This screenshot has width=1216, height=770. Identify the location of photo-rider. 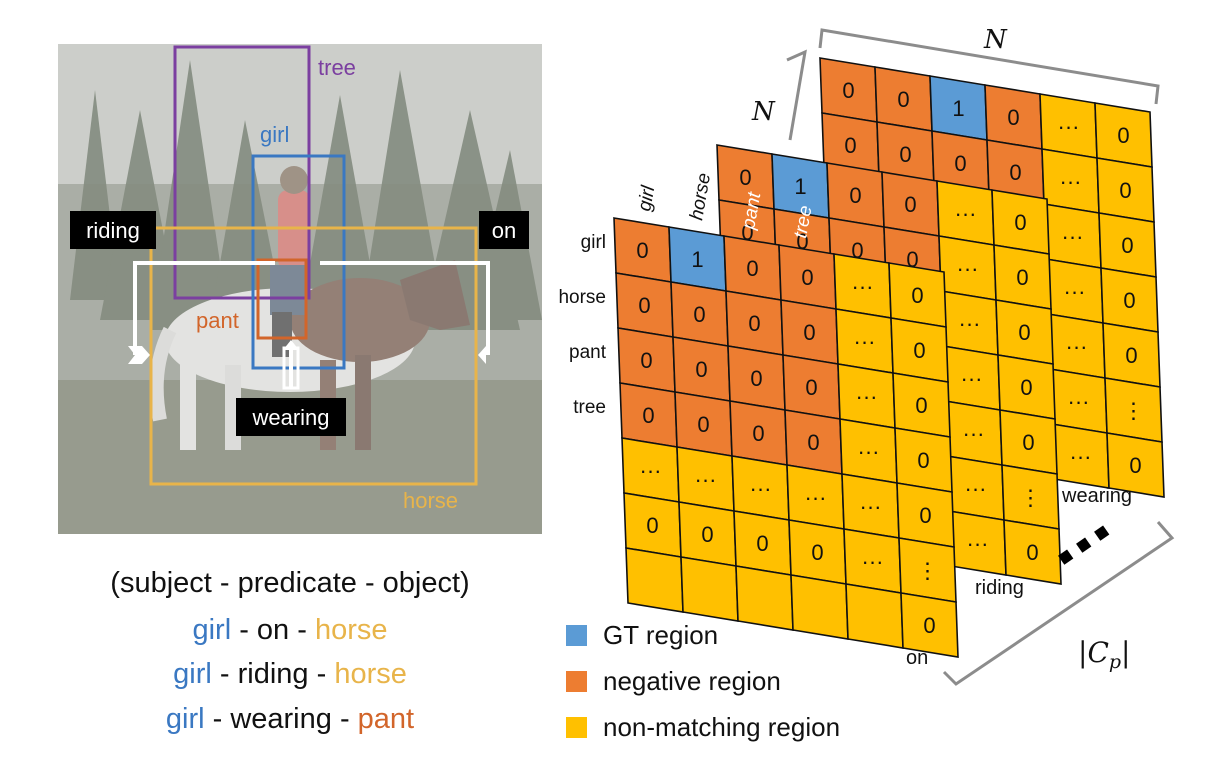
(290, 261).